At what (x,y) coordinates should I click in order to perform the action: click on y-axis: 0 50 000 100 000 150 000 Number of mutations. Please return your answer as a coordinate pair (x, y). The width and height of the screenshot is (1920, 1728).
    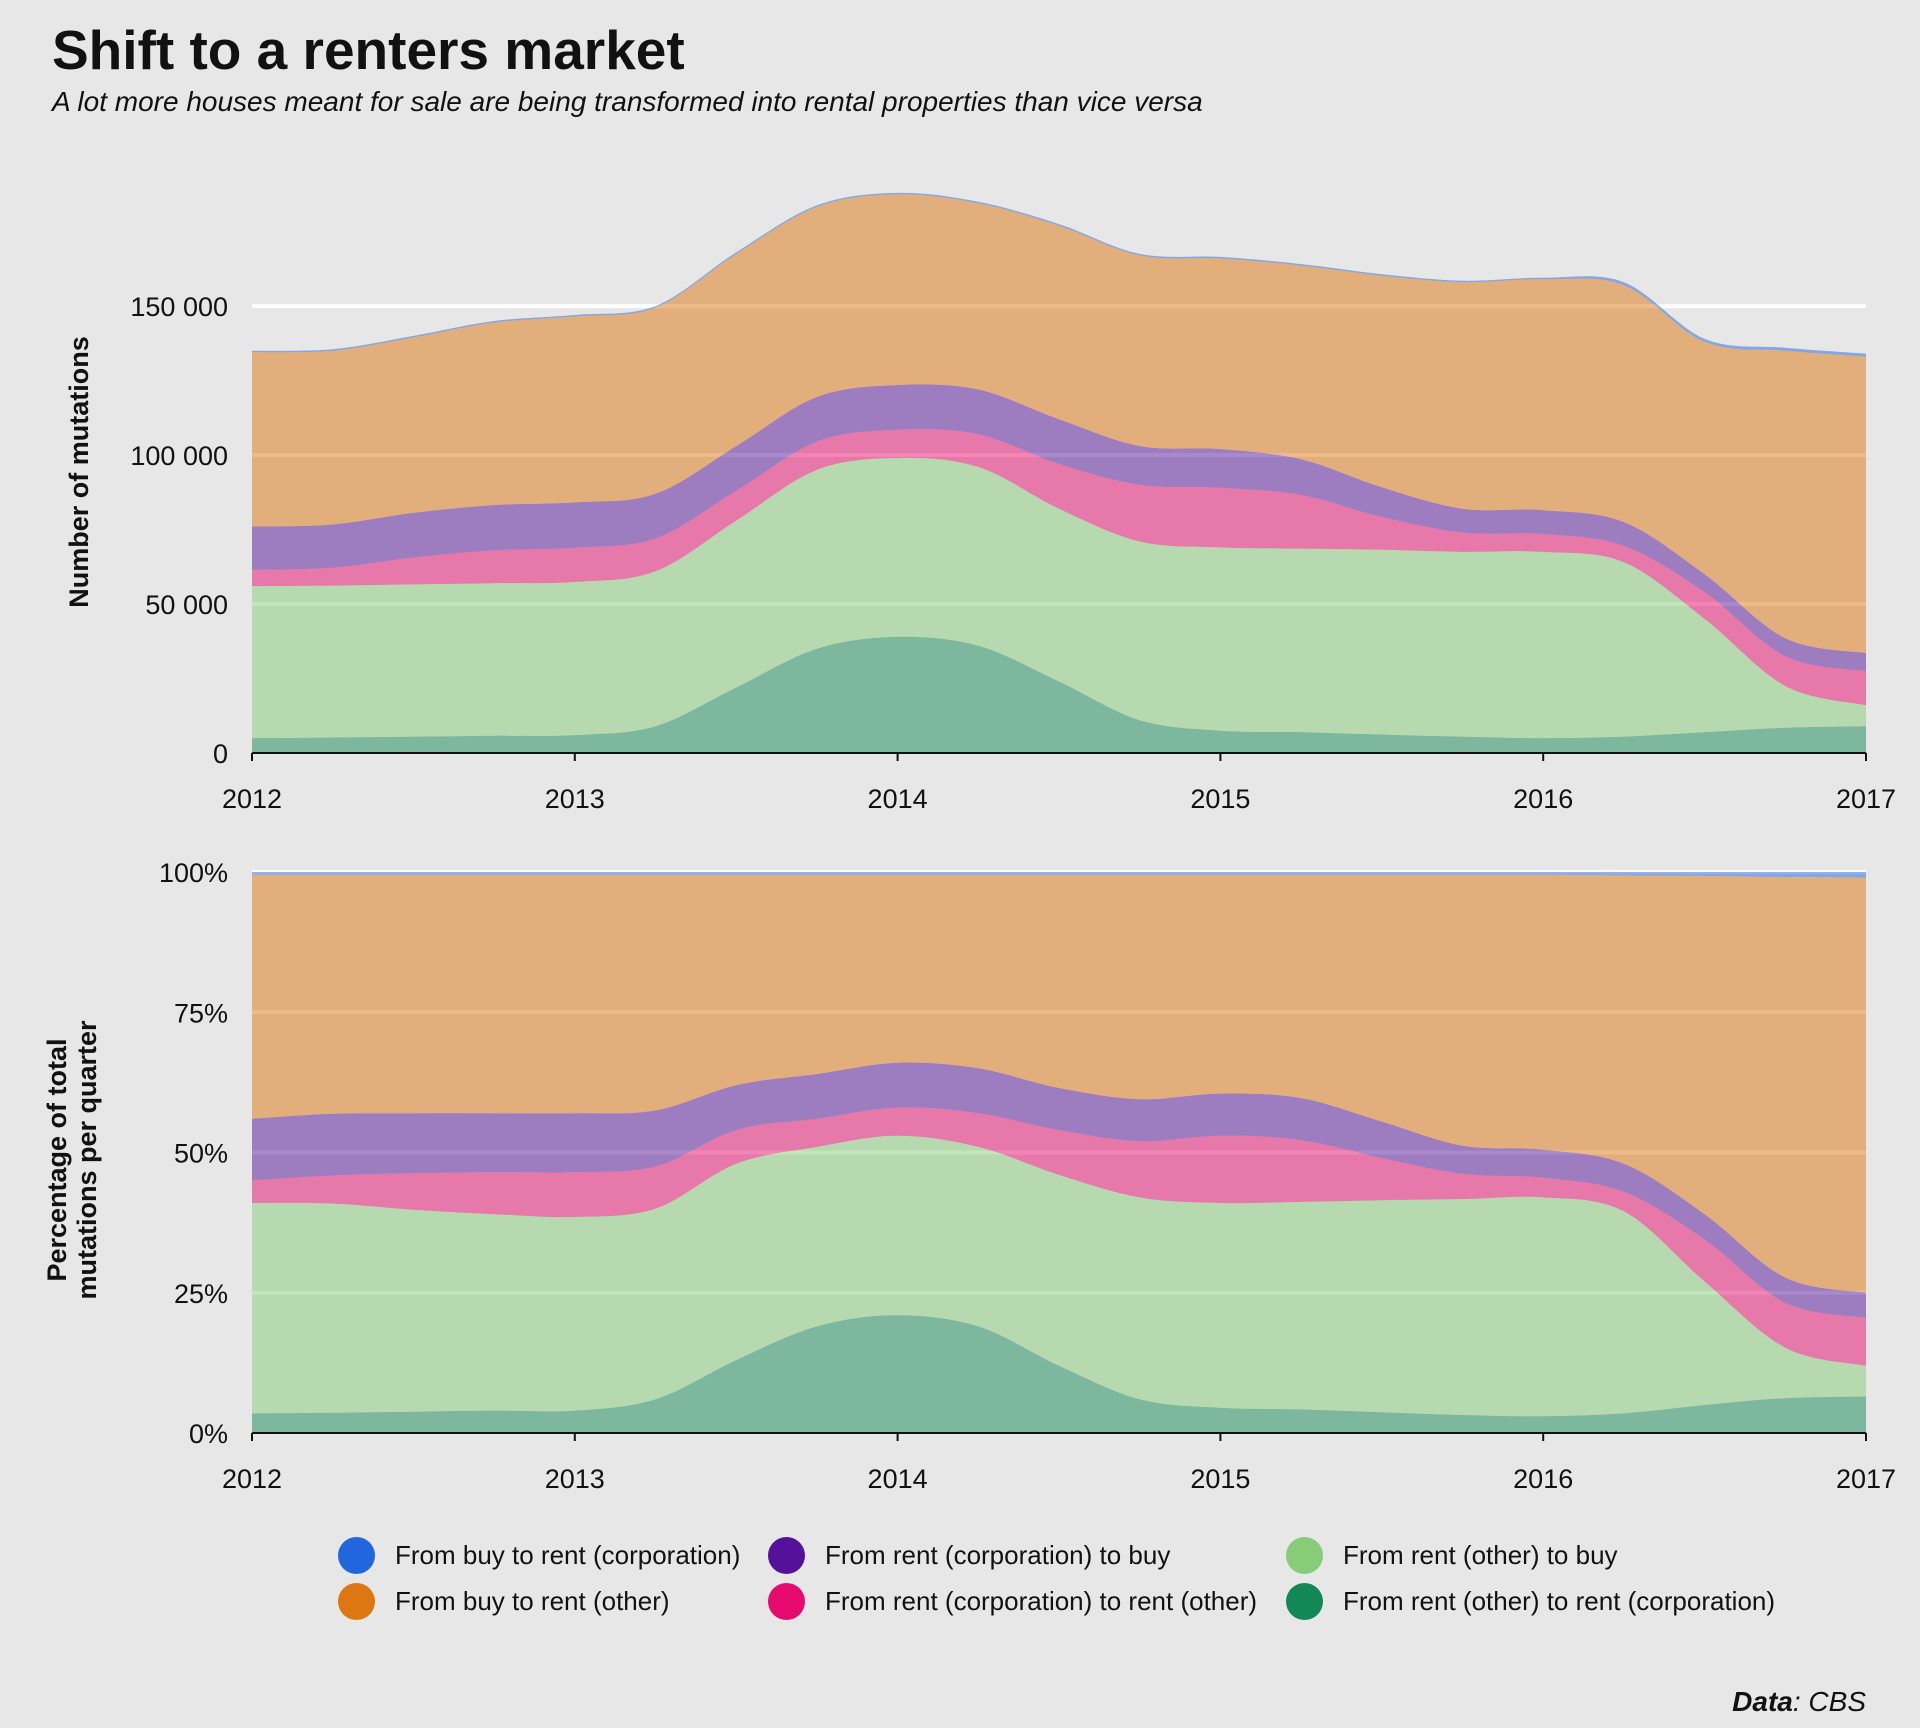
    Looking at the image, I should click on (146, 530).